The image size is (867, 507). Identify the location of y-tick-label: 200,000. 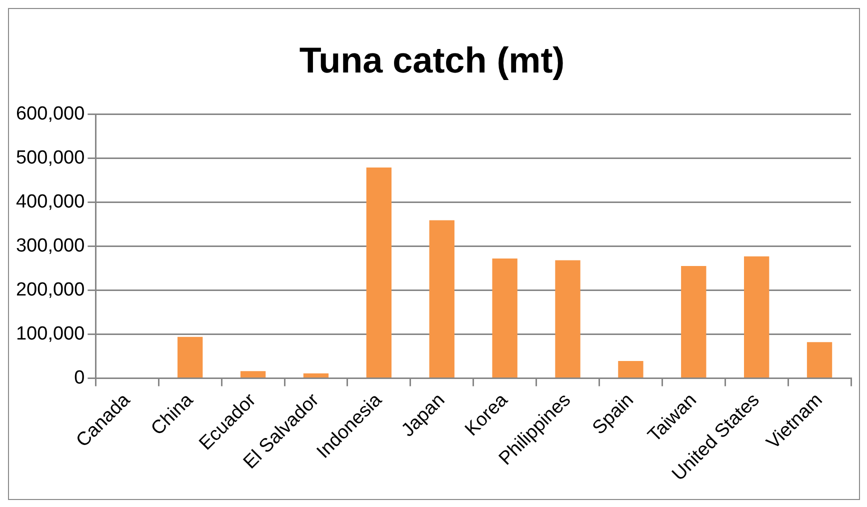
(50, 289).